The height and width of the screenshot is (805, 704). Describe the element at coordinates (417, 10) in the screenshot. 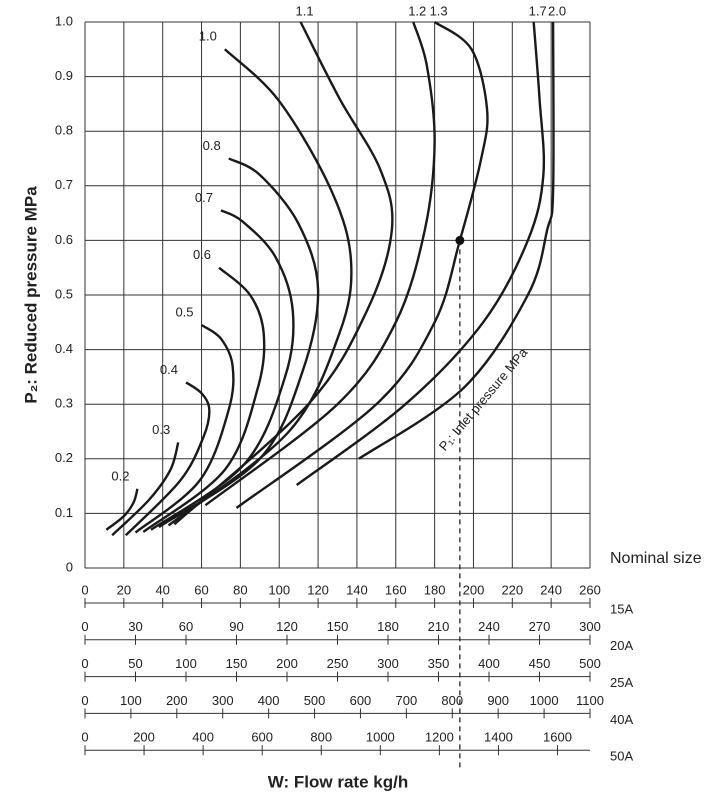

I see `curve-label: 1.2` at that location.